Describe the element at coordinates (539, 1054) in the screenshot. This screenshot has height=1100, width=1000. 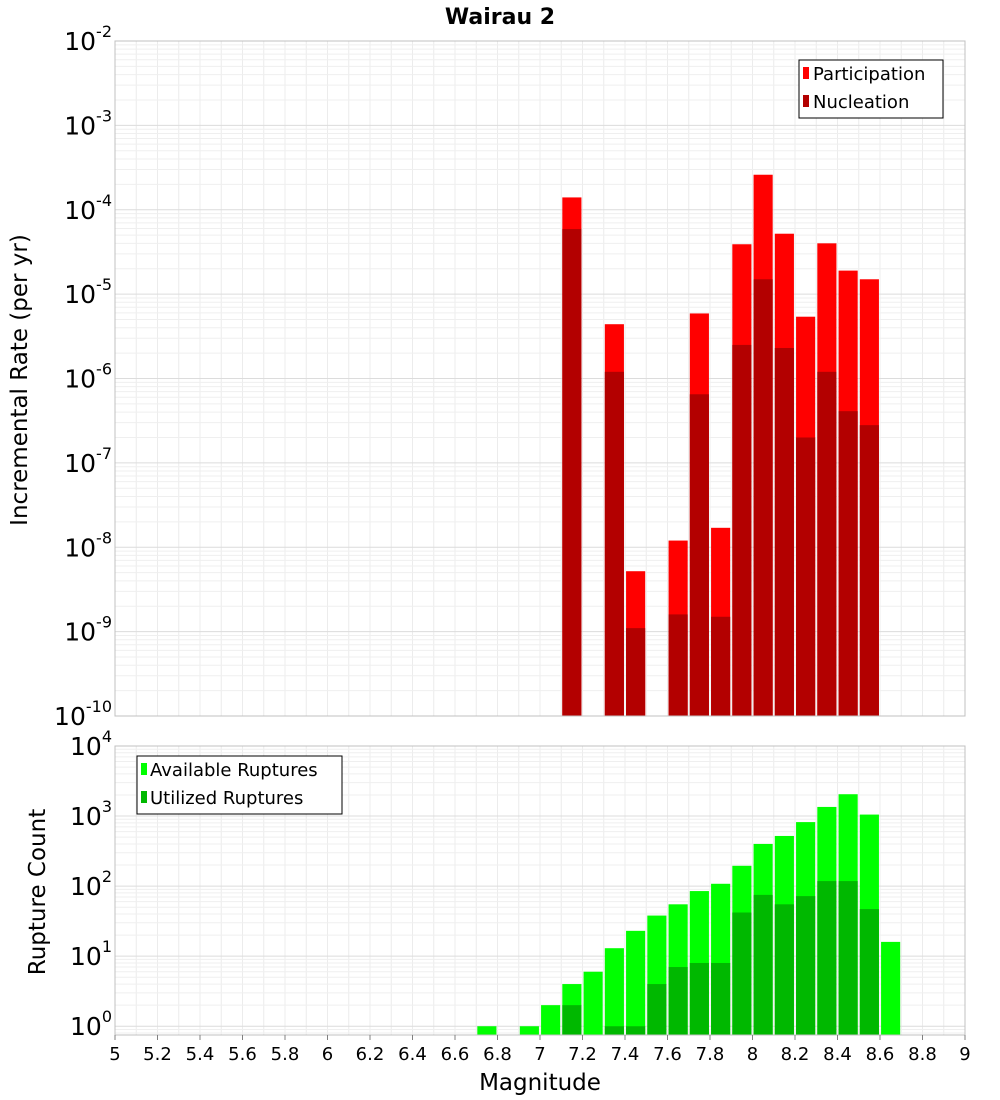
I see `x-tick-label: 7` at that location.